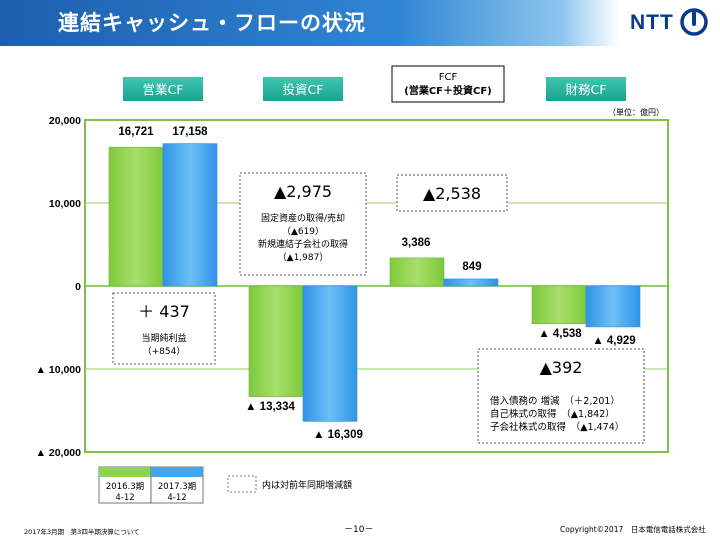 This screenshot has width=720, height=540. I want to click on bar-value-label: ▲ 16,309, so click(338, 435).